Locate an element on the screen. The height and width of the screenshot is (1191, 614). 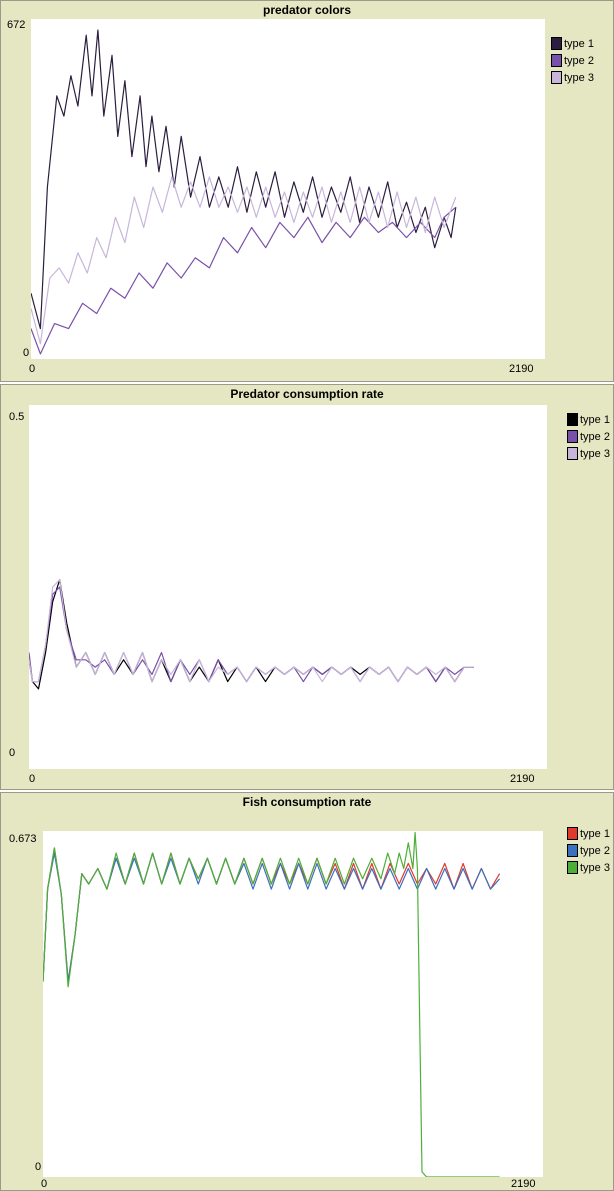
chart-title: Predator consumption rate is located at coordinates (307, 394).